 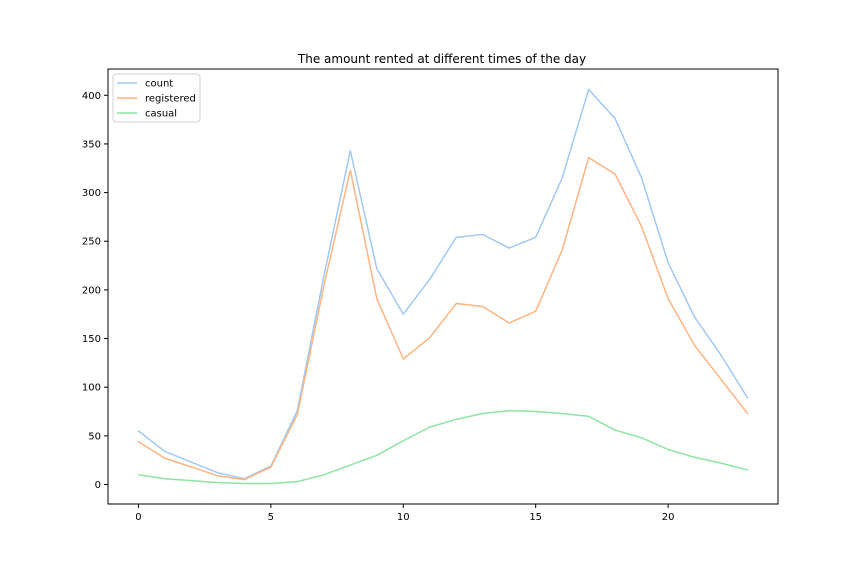 What do you see at coordinates (91, 242) in the screenshot?
I see `y-tick-label: 250` at bounding box center [91, 242].